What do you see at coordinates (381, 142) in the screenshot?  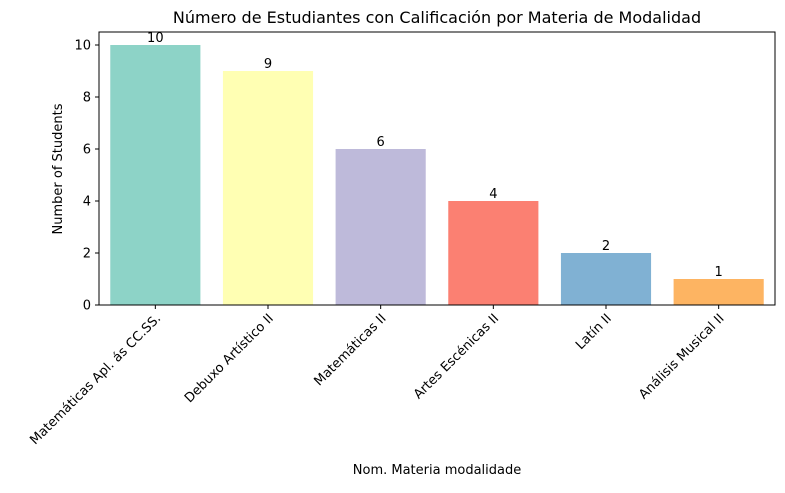 I see `bar-value-label: 6` at bounding box center [381, 142].